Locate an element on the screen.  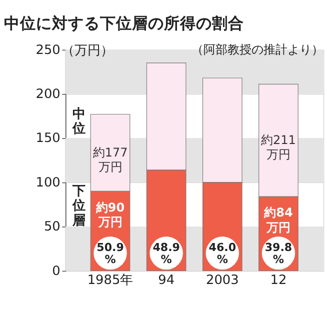
y-tick-label: 50 is located at coordinates (52, 227).